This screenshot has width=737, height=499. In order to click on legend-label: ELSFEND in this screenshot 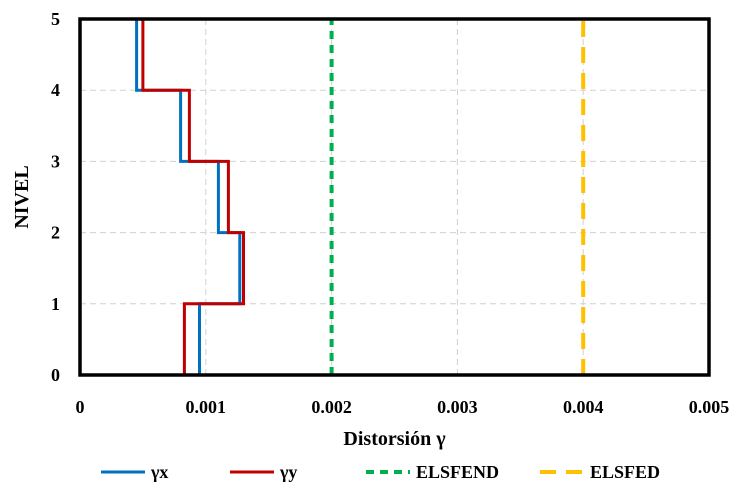, I will do `click(457, 472)`.